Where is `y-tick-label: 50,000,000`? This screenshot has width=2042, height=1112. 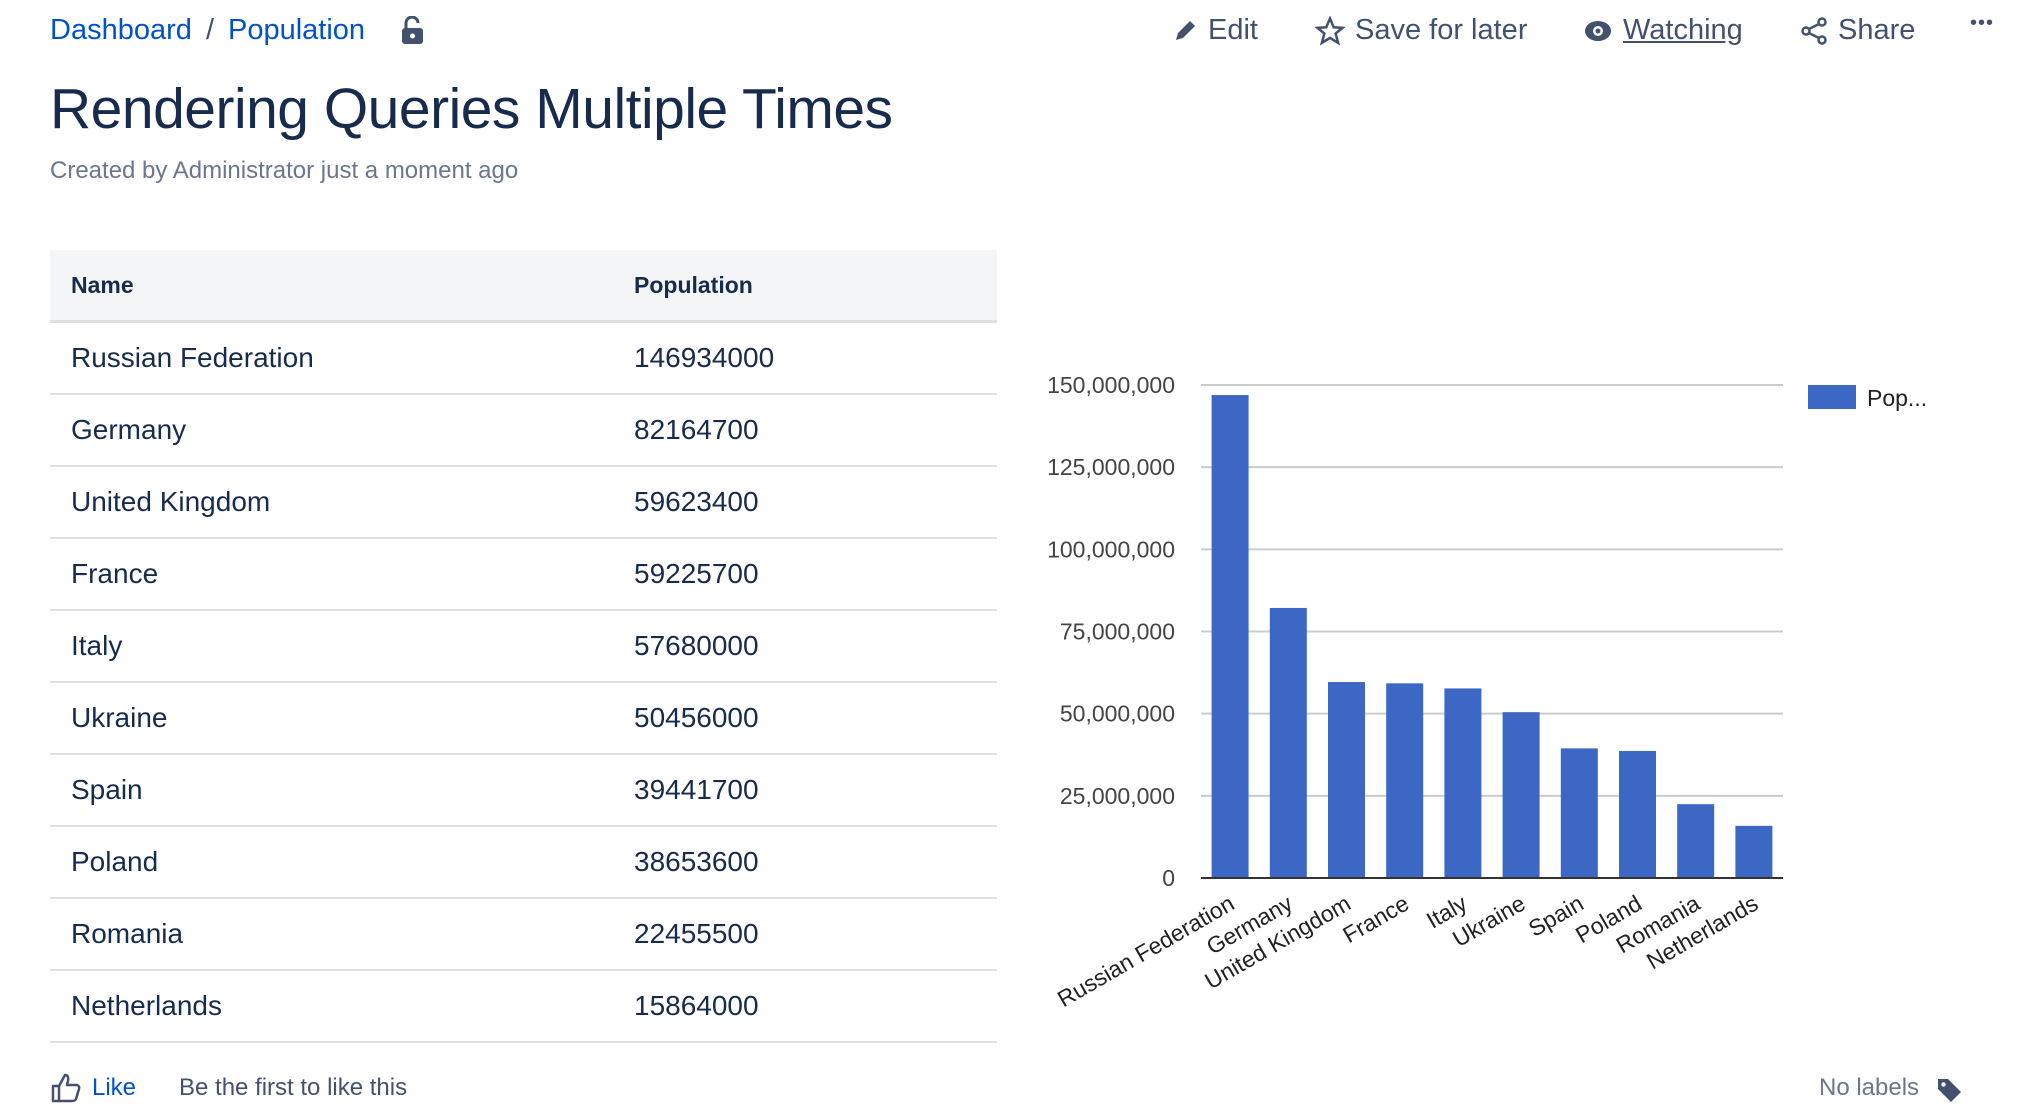 y-tick-label: 50,000,000 is located at coordinates (1117, 714).